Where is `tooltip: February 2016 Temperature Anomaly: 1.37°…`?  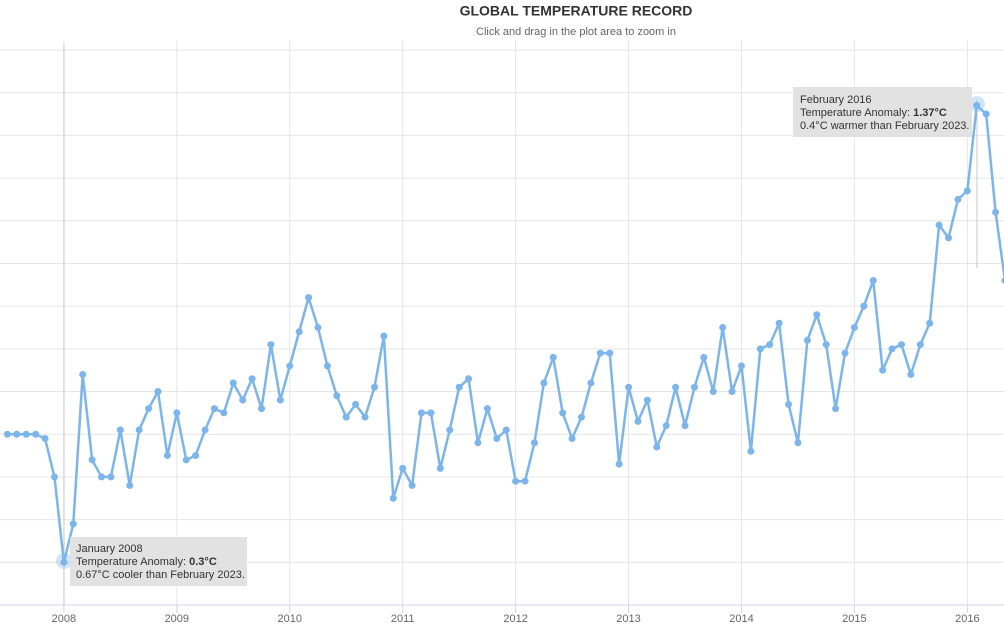
tooltip: February 2016 Temperature Anomaly: 1.37°… is located at coordinates (882, 112).